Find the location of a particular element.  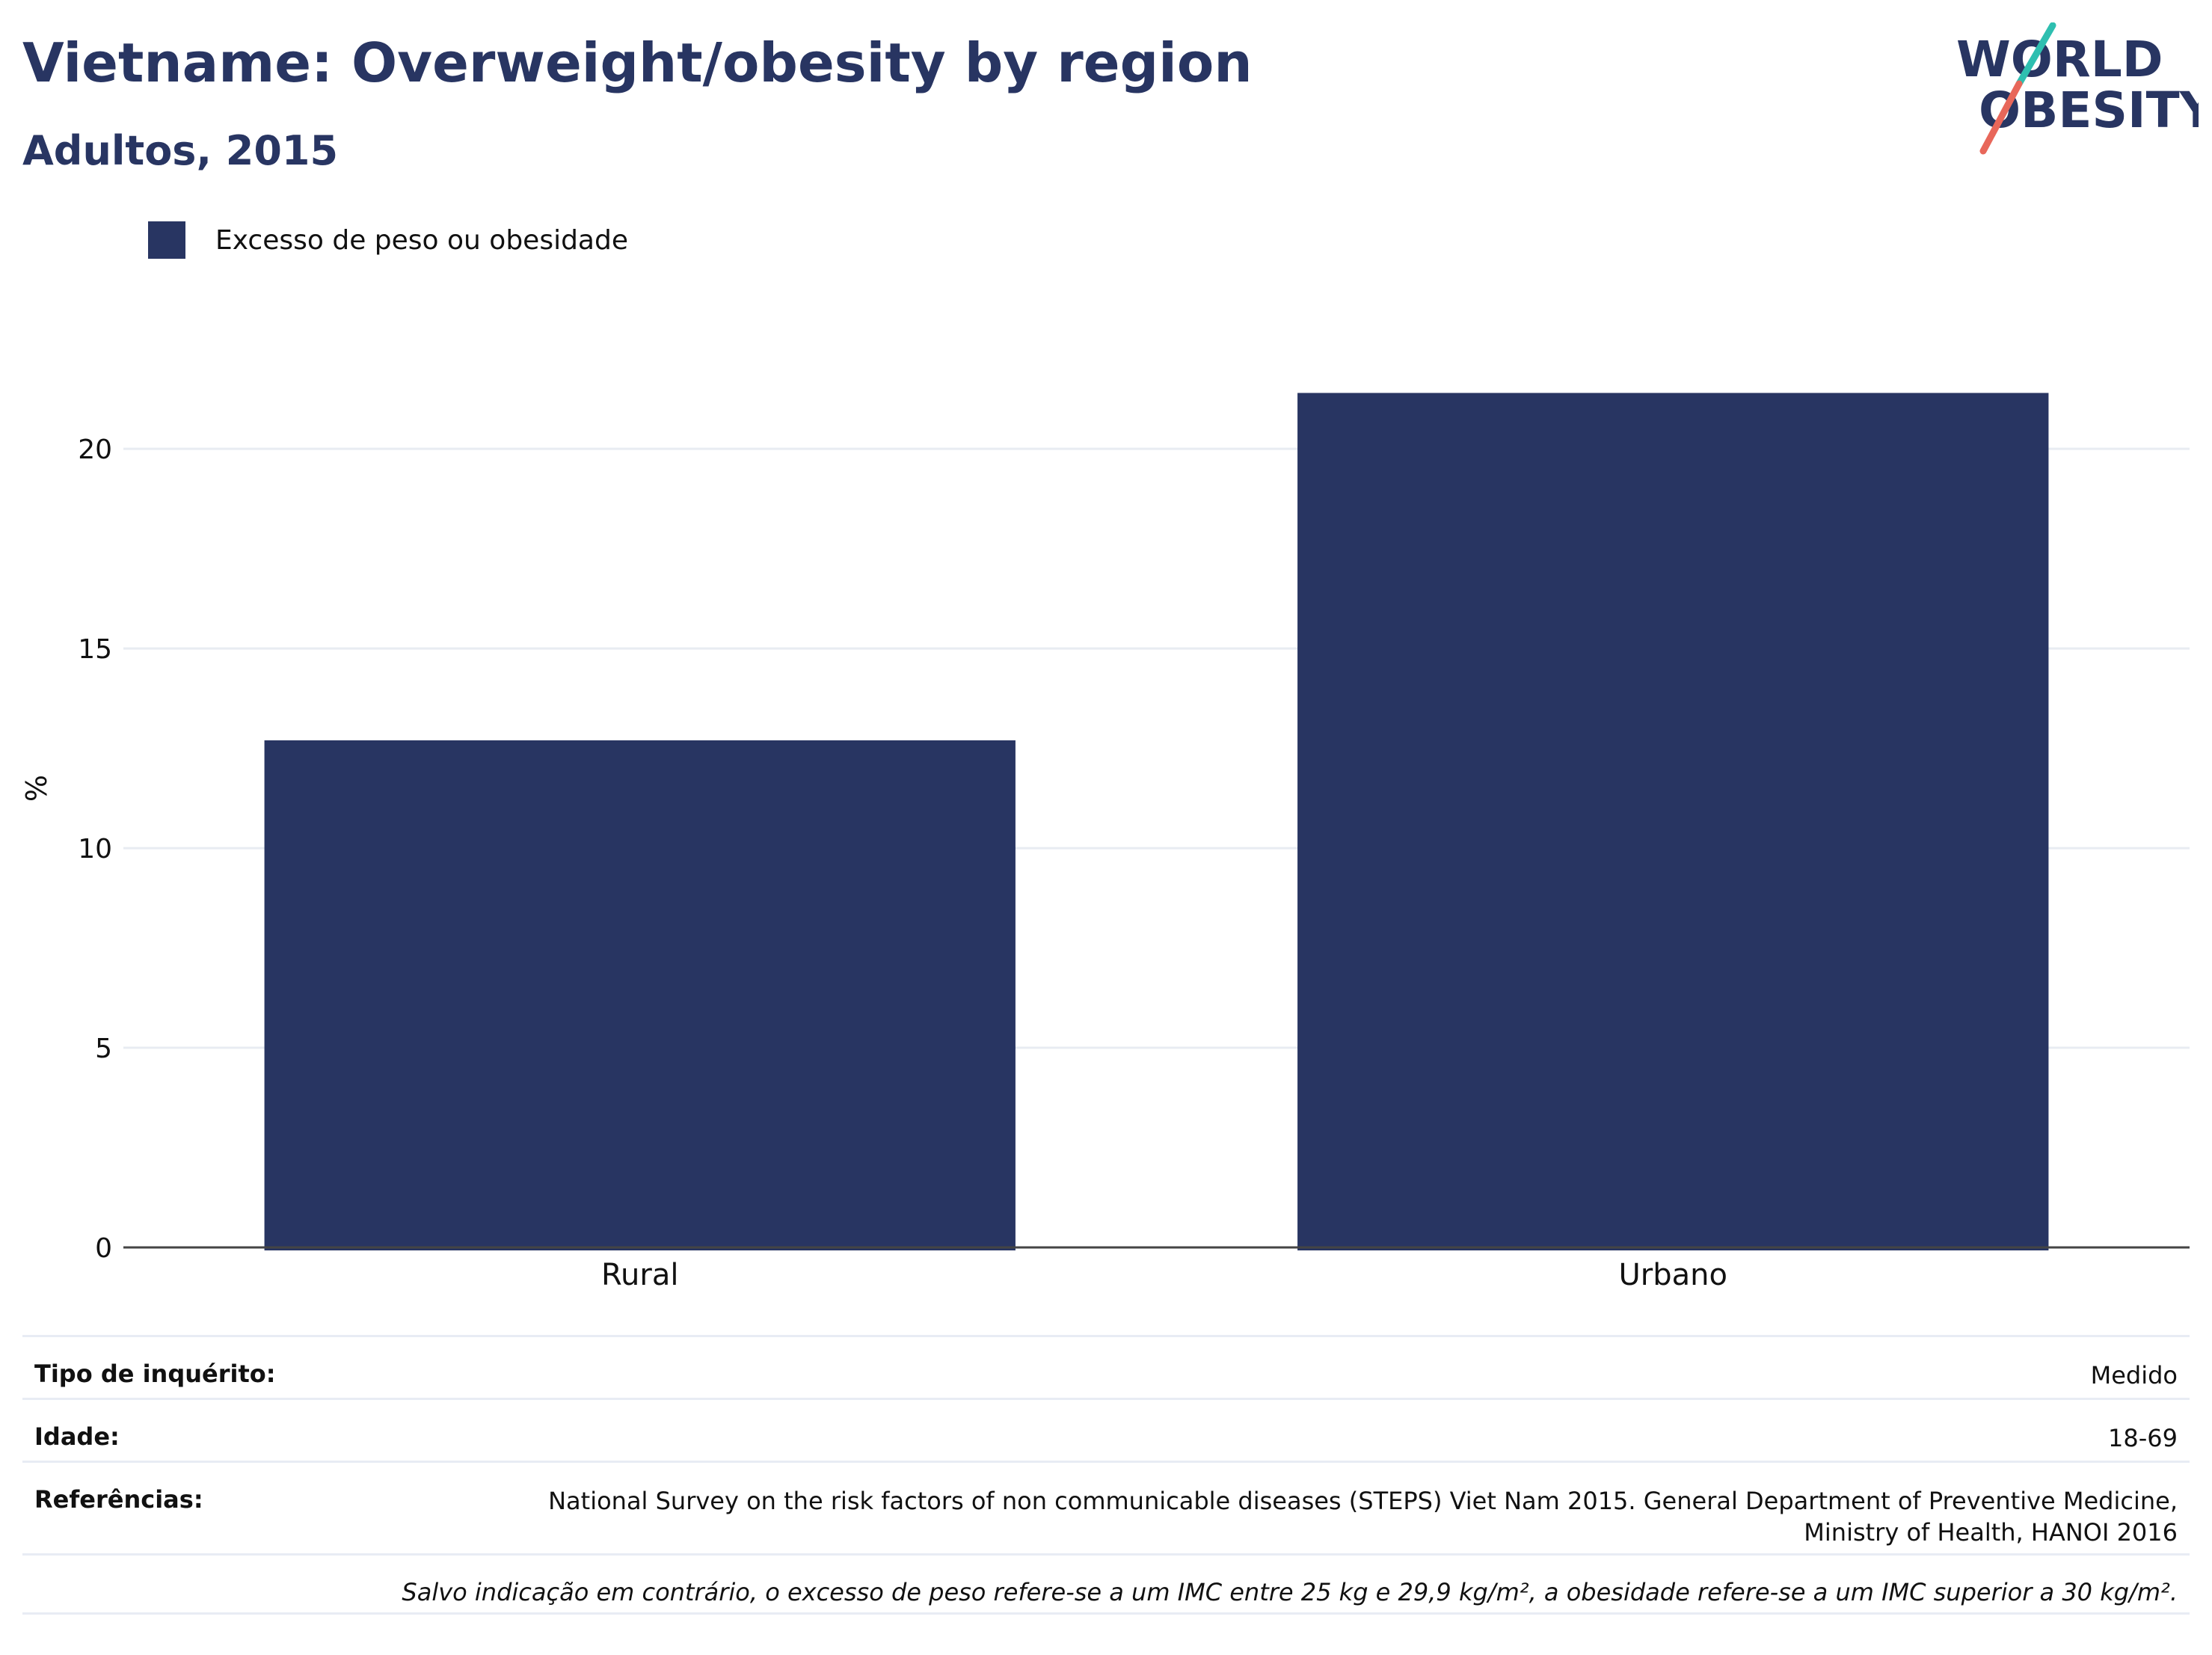

x-tick-label: Urbano is located at coordinates (1673, 1275).